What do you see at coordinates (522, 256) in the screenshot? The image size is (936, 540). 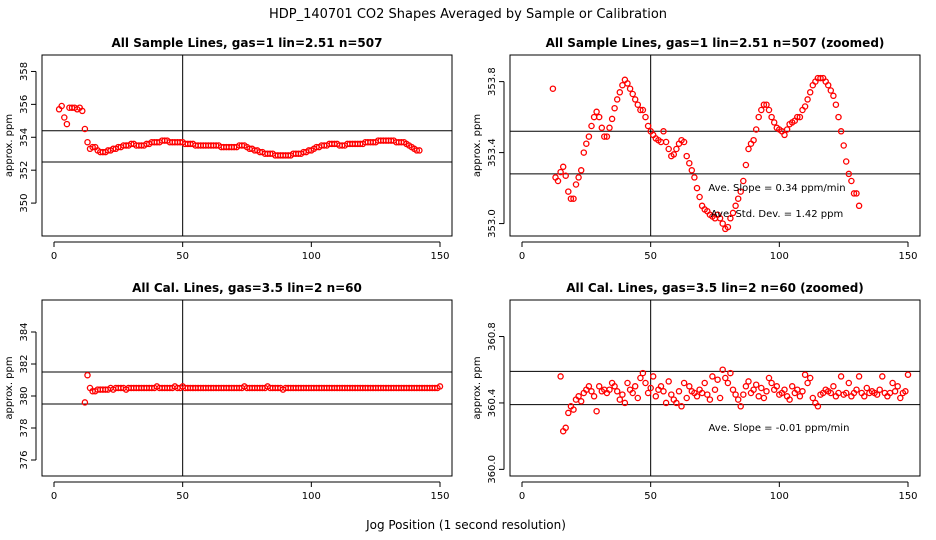 I see `x-tick-label: 0` at bounding box center [522, 256].